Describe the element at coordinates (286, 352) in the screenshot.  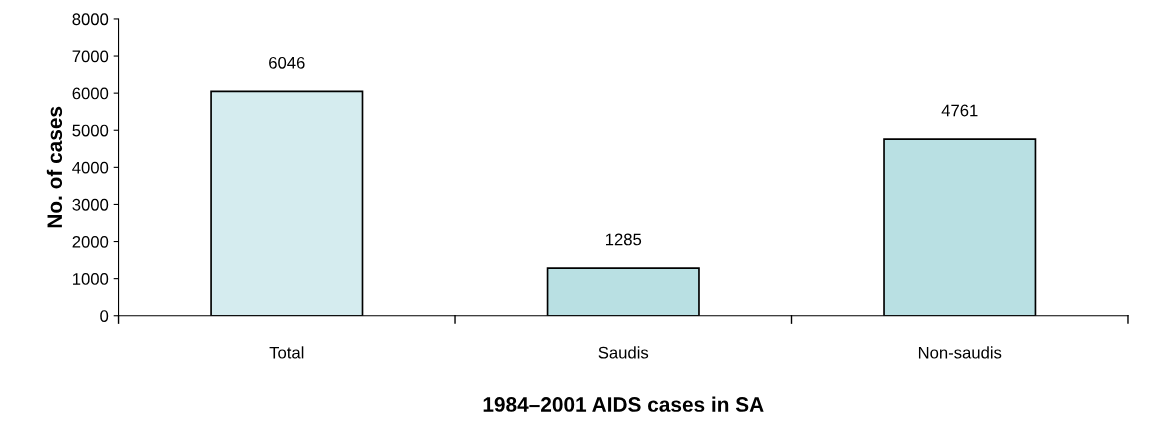
I see `x-tick-label: Total` at that location.